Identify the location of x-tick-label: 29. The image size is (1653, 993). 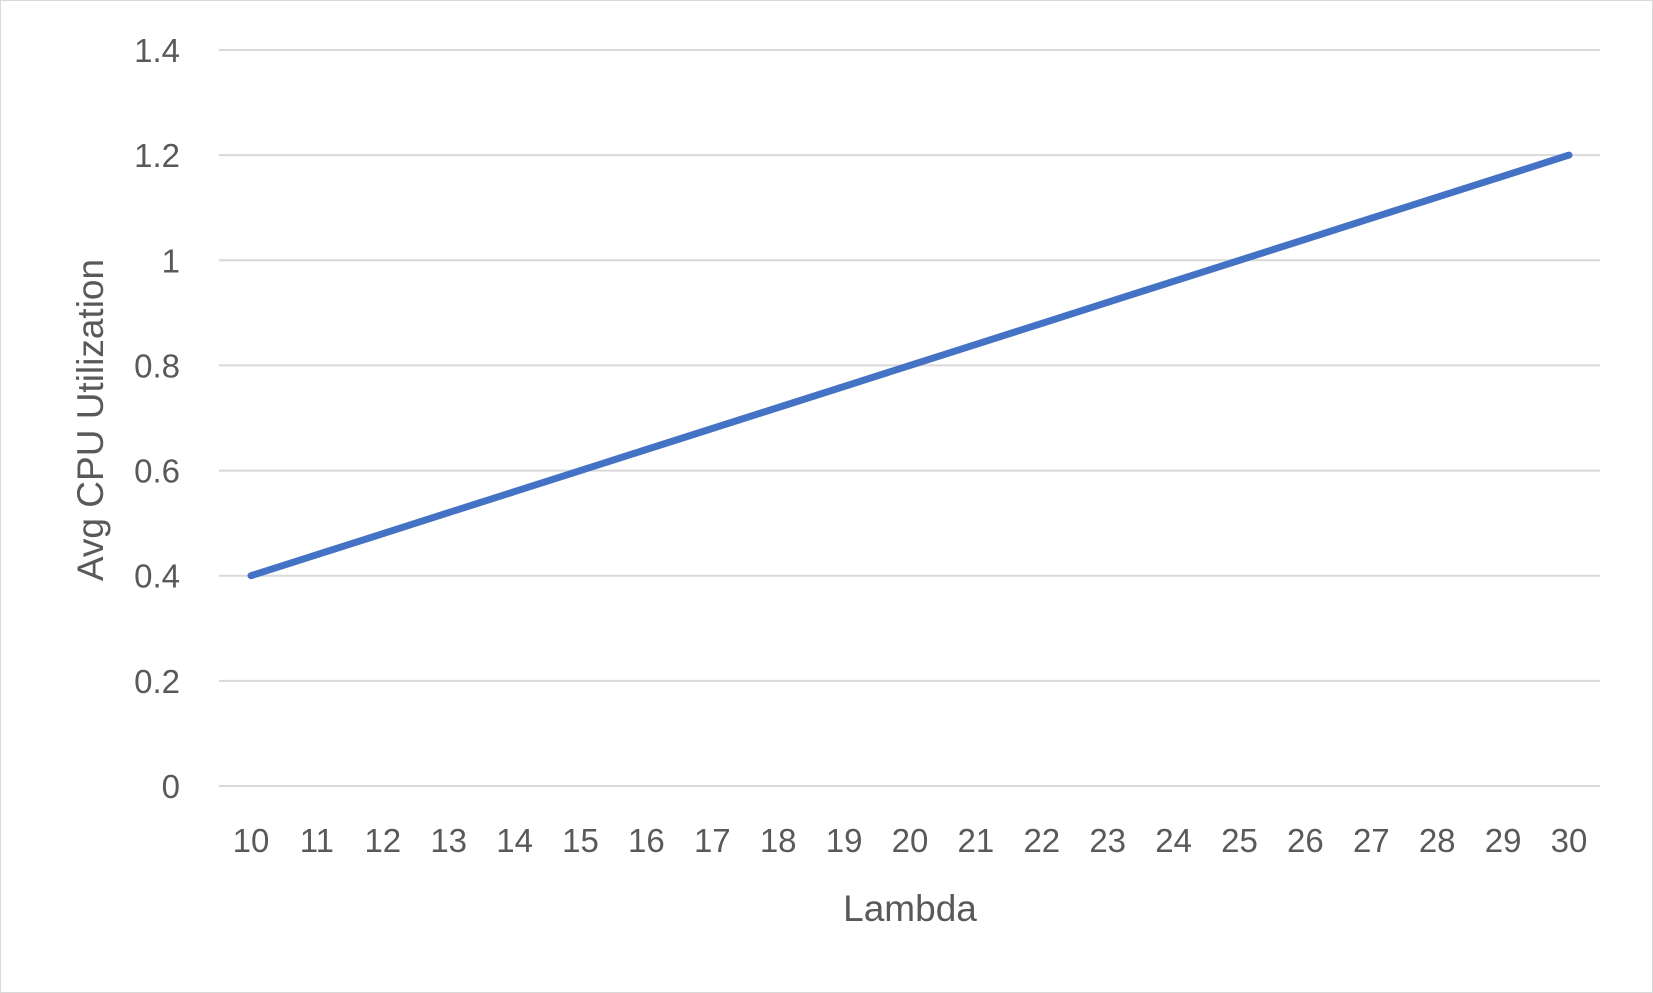
(1503, 840).